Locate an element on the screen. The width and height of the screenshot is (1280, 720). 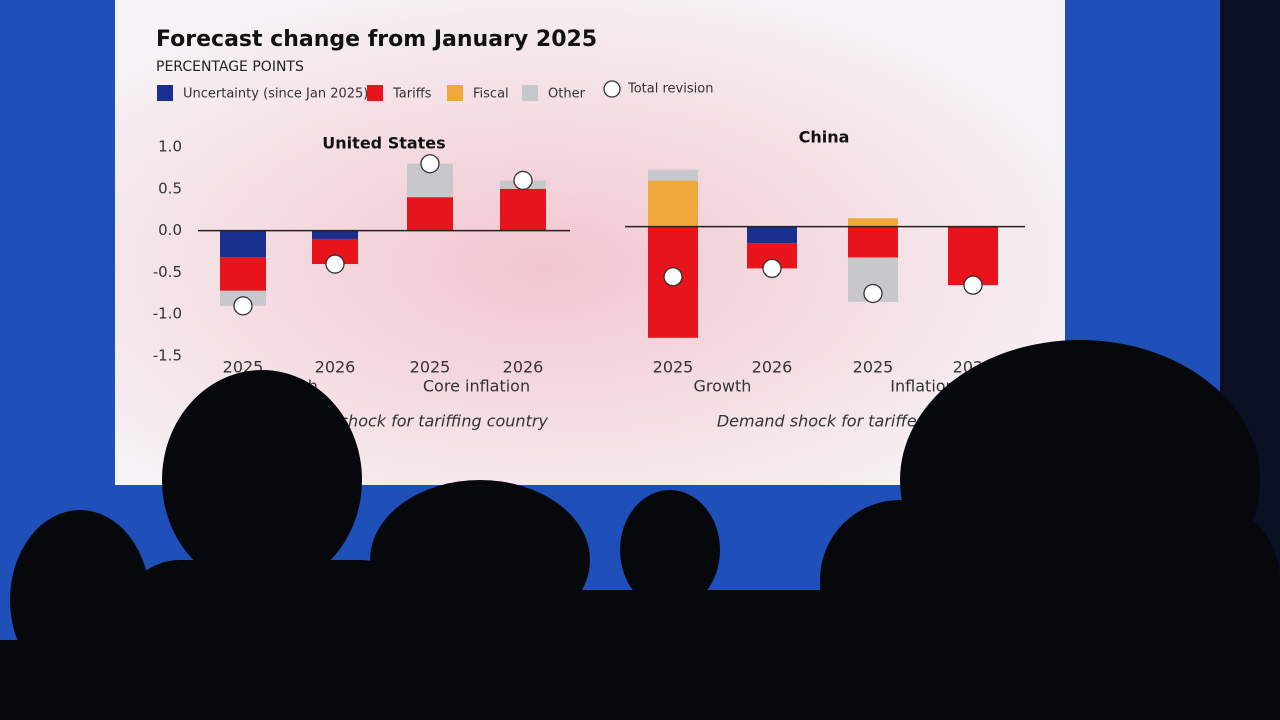
group-label: Growth is located at coordinates (723, 386).